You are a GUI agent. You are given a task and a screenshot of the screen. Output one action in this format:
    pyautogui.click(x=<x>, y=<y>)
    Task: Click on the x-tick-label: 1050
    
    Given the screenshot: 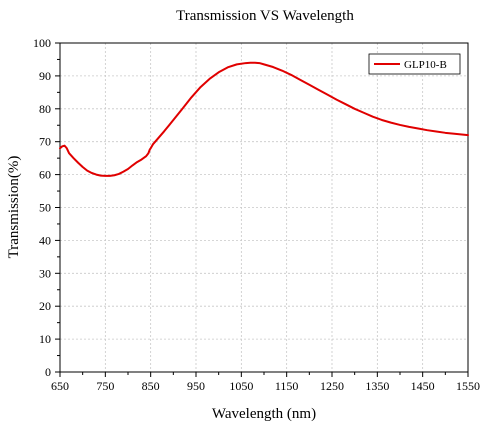 What is the action you would take?
    pyautogui.click(x=241, y=386)
    